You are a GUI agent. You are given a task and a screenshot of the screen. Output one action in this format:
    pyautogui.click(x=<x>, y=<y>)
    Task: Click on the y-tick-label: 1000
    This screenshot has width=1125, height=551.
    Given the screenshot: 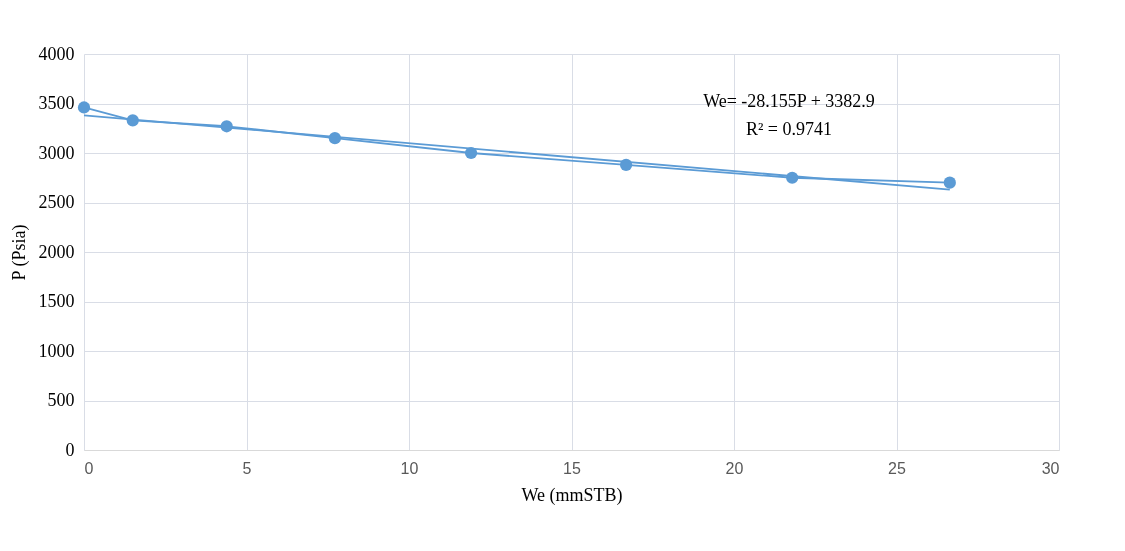 What is the action you would take?
    pyautogui.click(x=56, y=350)
    